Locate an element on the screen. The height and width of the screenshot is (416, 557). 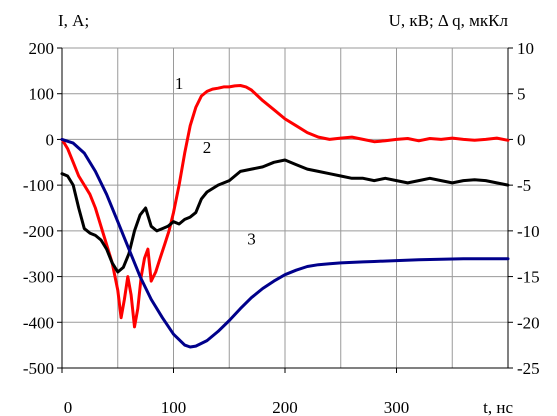
curve-label-2: 2 is located at coordinates (207, 147).